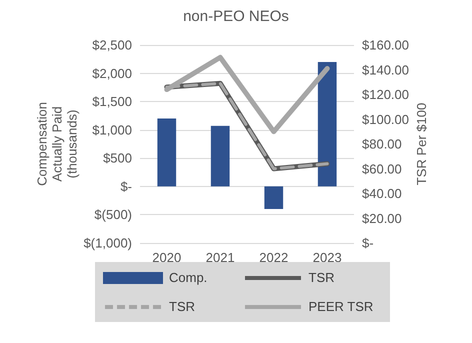  Describe the element at coordinates (382, 193) in the screenshot. I see `y2-tick-label: $40.00` at that location.